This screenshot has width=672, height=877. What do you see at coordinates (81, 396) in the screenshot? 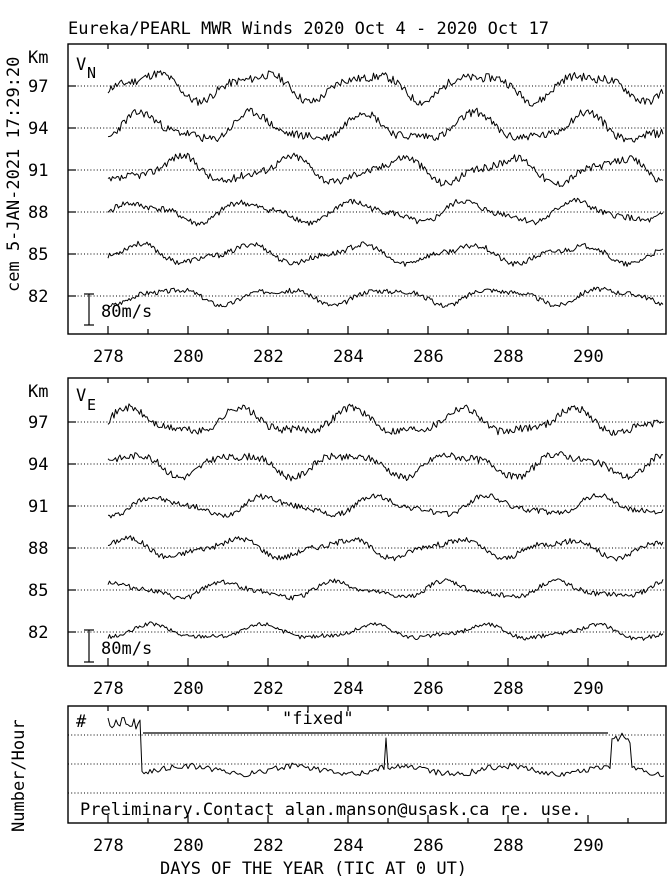
I see `panel-ve-title-prefix: V` at bounding box center [81, 396].